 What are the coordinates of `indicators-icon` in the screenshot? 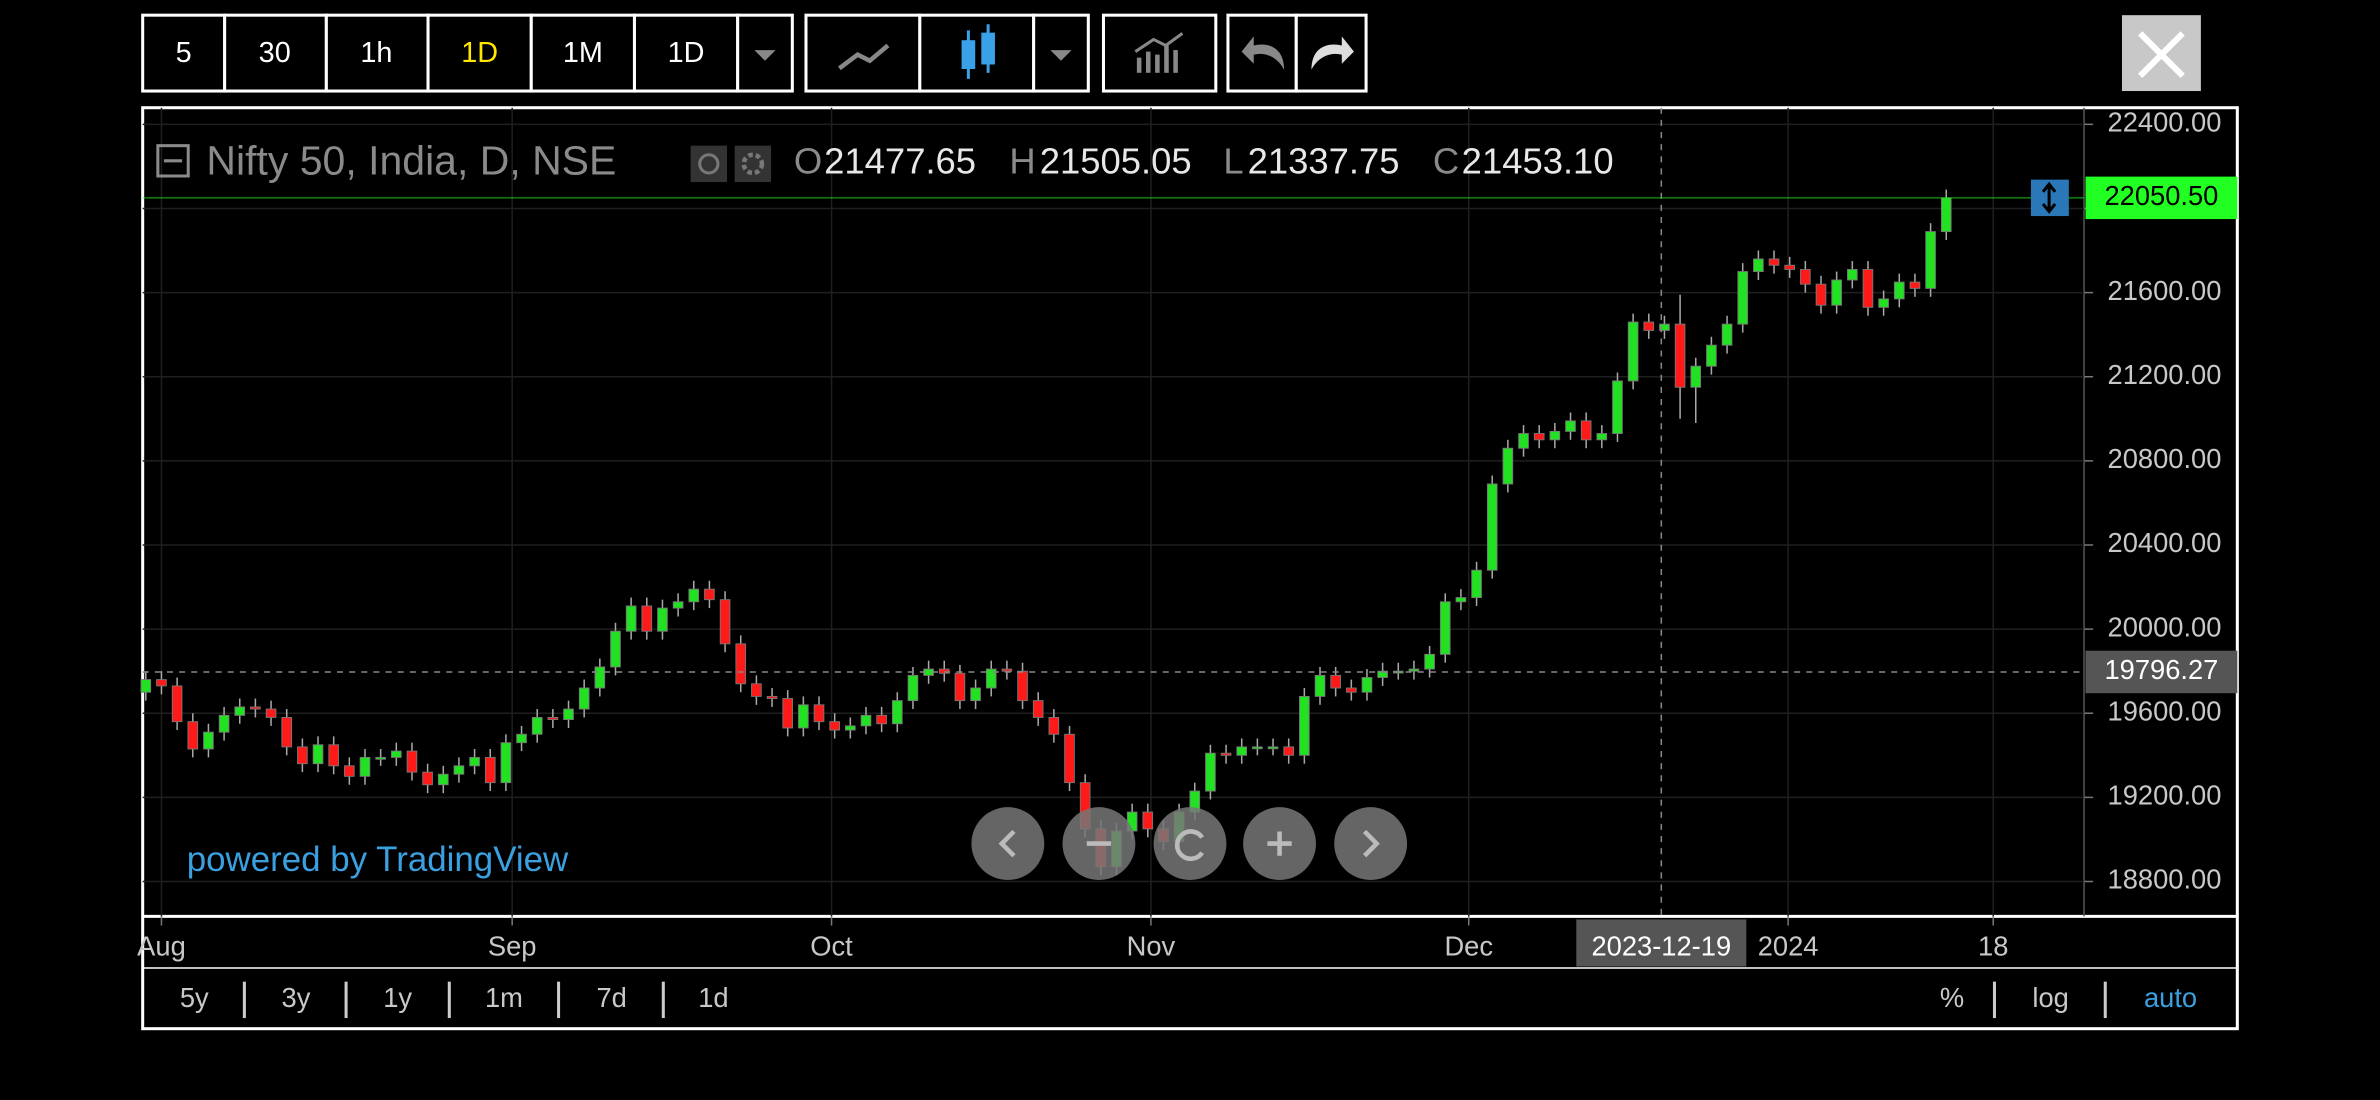 It's located at (1159, 52).